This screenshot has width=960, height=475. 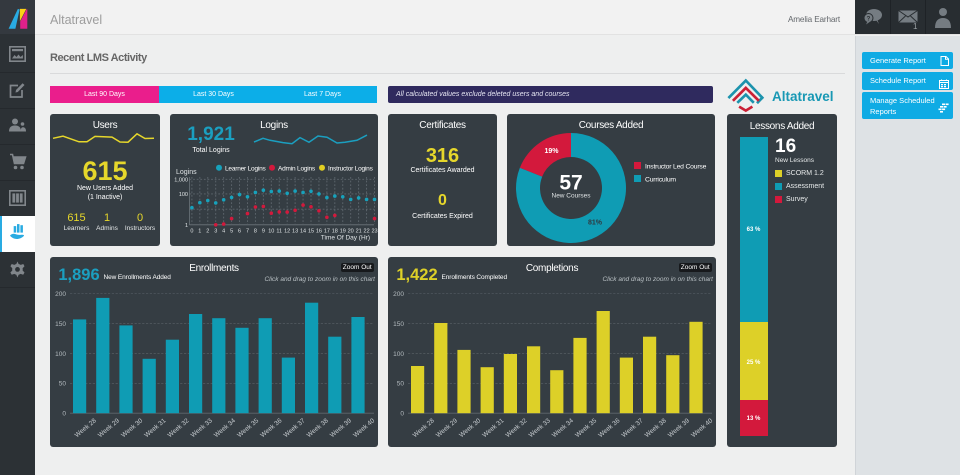 What do you see at coordinates (595, 222) in the screenshot?
I see `svg-text: 81%` at bounding box center [595, 222].